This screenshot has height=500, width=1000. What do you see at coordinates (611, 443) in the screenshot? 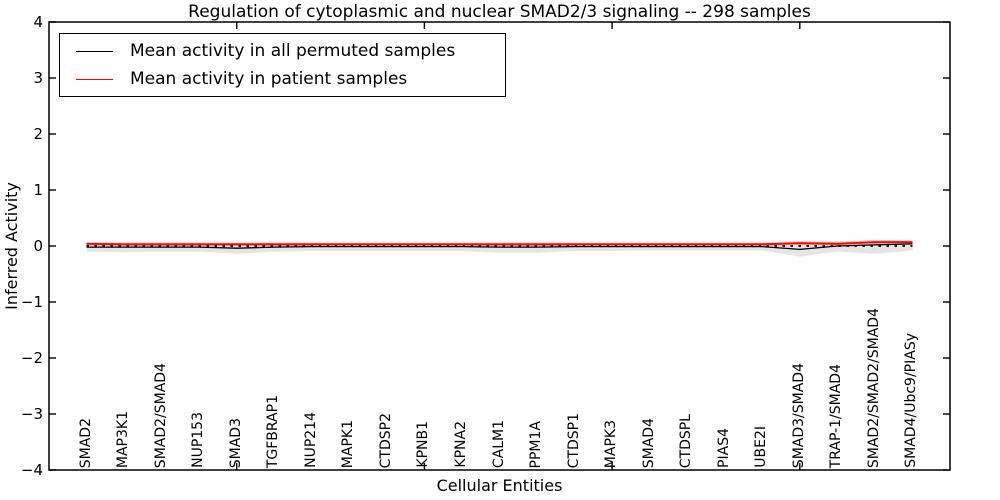
I see `x-tick-label: MAPK3` at bounding box center [611, 443].